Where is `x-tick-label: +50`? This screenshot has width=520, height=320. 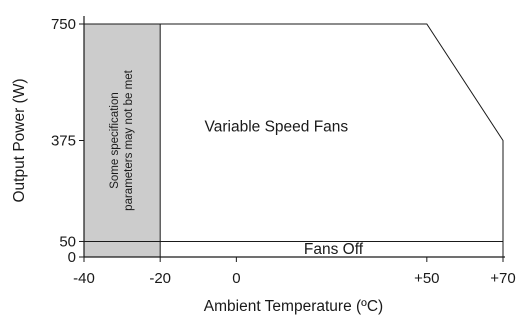 x-tick-label: +50 is located at coordinates (426, 278).